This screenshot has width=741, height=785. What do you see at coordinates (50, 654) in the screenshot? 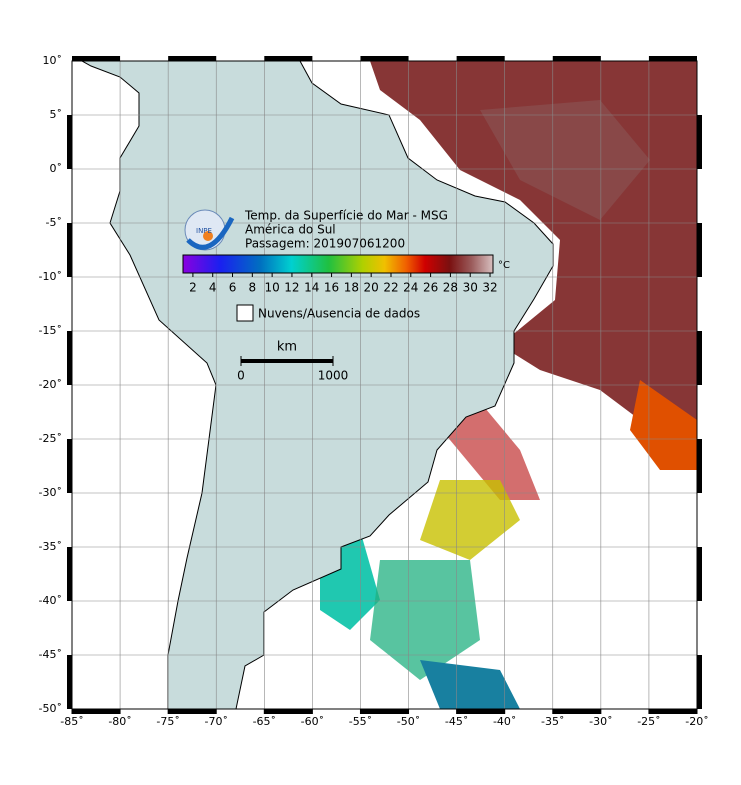
I see `lat-tick-label: -45˚` at bounding box center [50, 654].